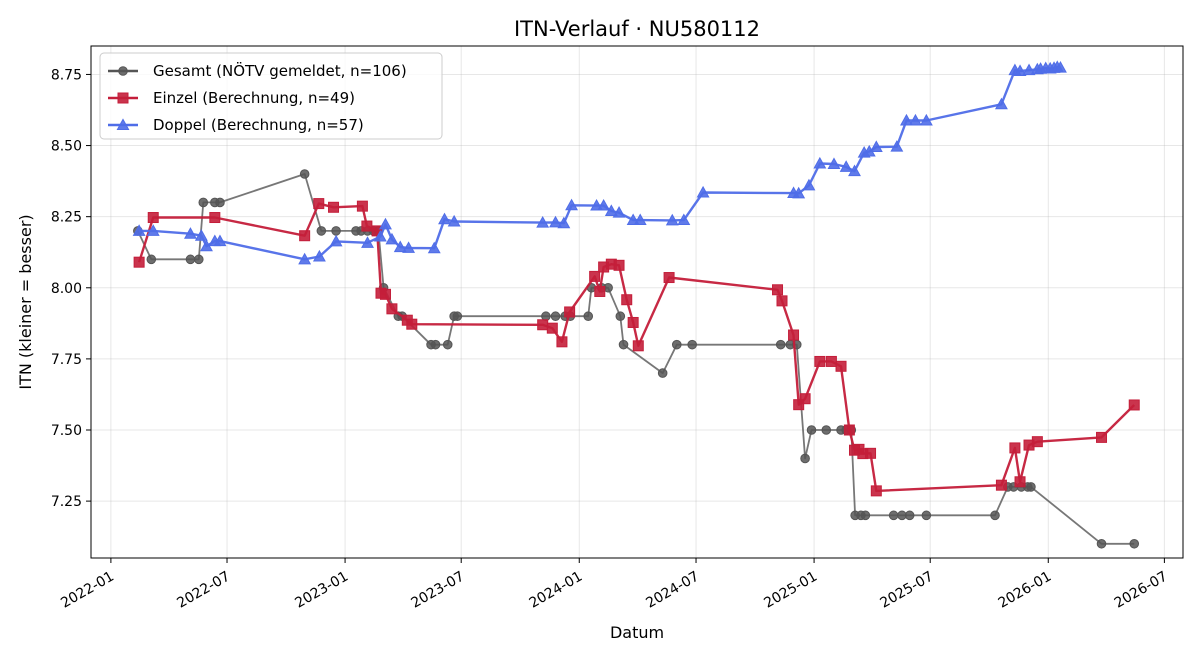  What do you see at coordinates (672, 590) in the screenshot?
I see `x-tick-label: 2024-07` at bounding box center [672, 590].